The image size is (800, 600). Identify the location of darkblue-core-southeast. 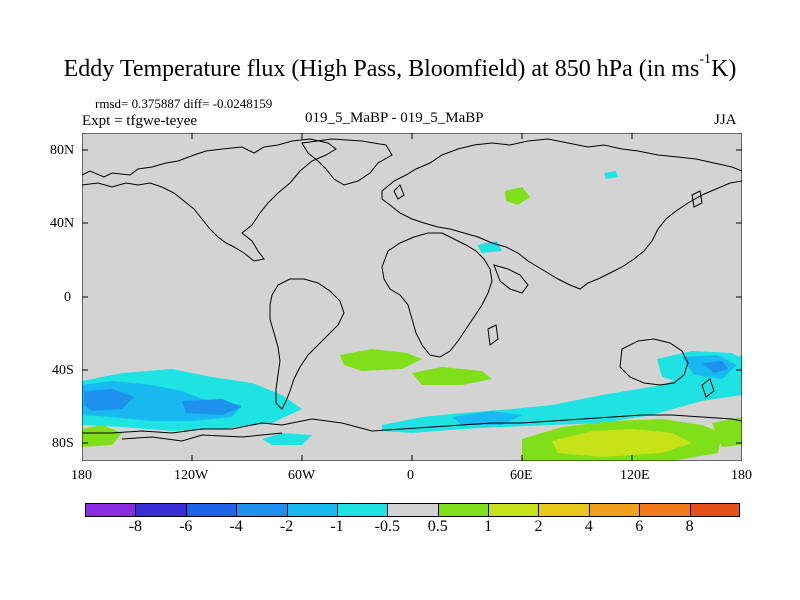
(715, 367).